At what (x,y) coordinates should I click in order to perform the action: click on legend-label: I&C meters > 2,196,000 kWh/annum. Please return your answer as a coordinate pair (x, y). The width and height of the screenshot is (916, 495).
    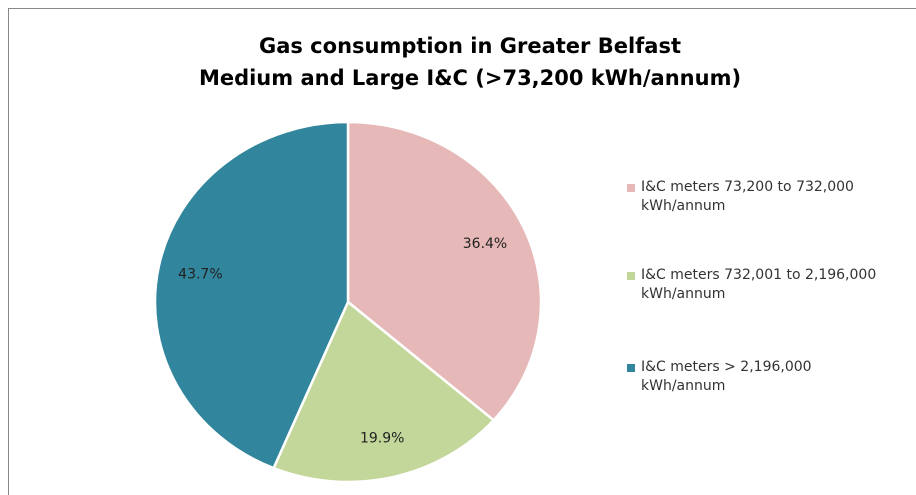
    Looking at the image, I should click on (726, 376).